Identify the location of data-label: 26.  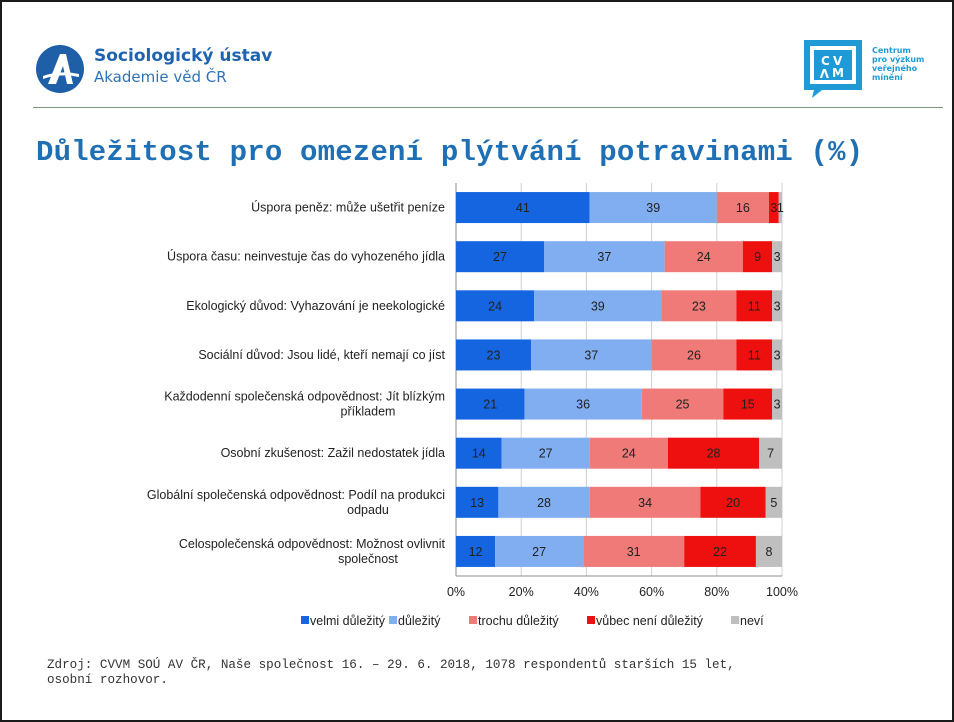
(694, 355).